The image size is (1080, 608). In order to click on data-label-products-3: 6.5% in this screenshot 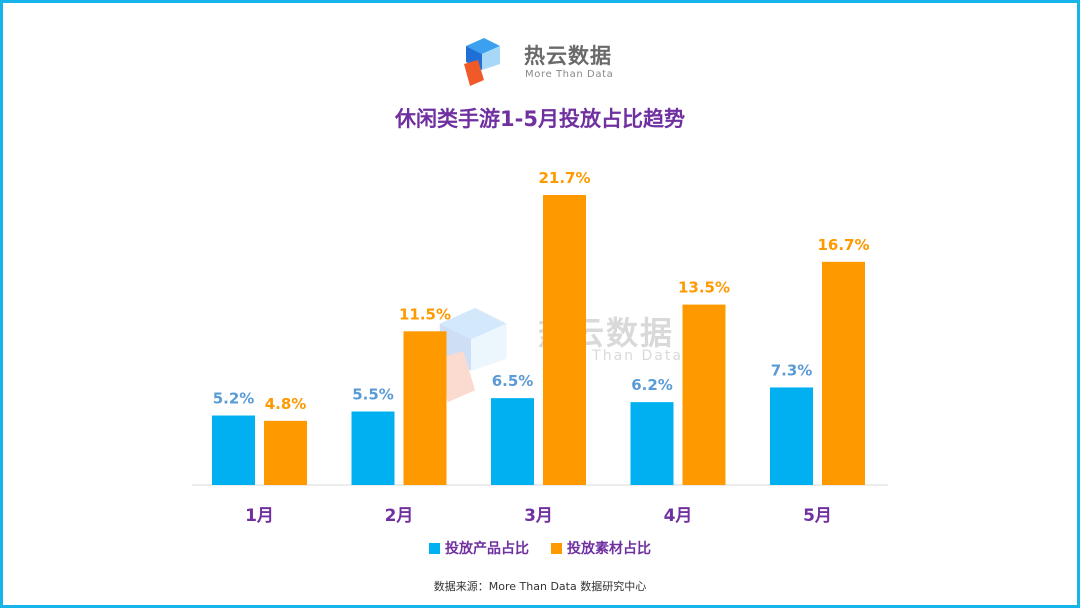, I will do `click(513, 381)`.